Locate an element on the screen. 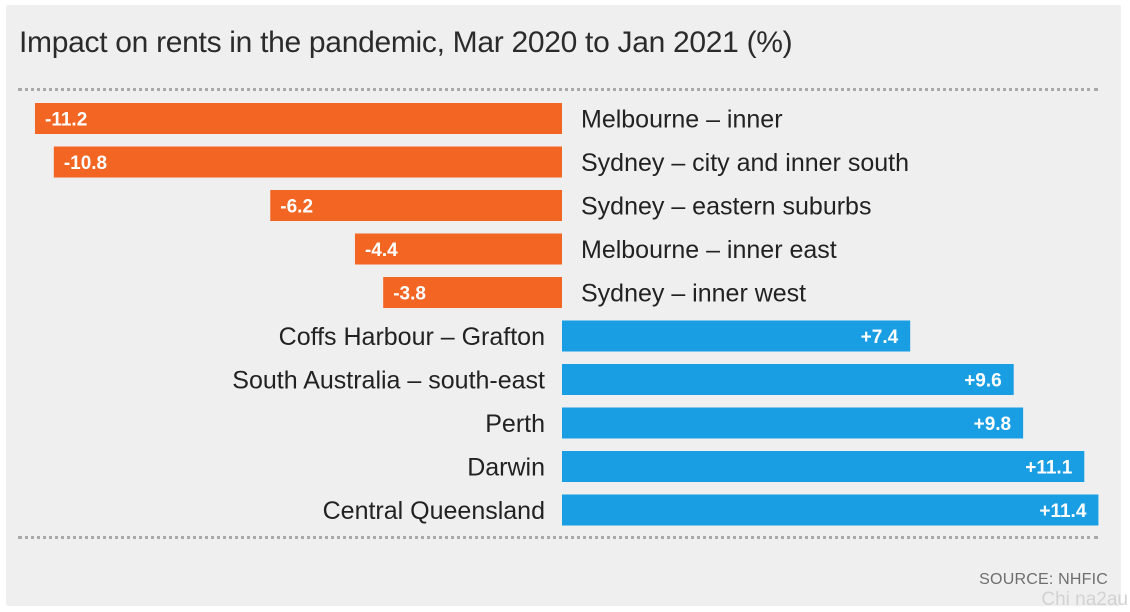 The image size is (1130, 612). category-label-south-australia-south-east: South Australia – south-east is located at coordinates (388, 381).